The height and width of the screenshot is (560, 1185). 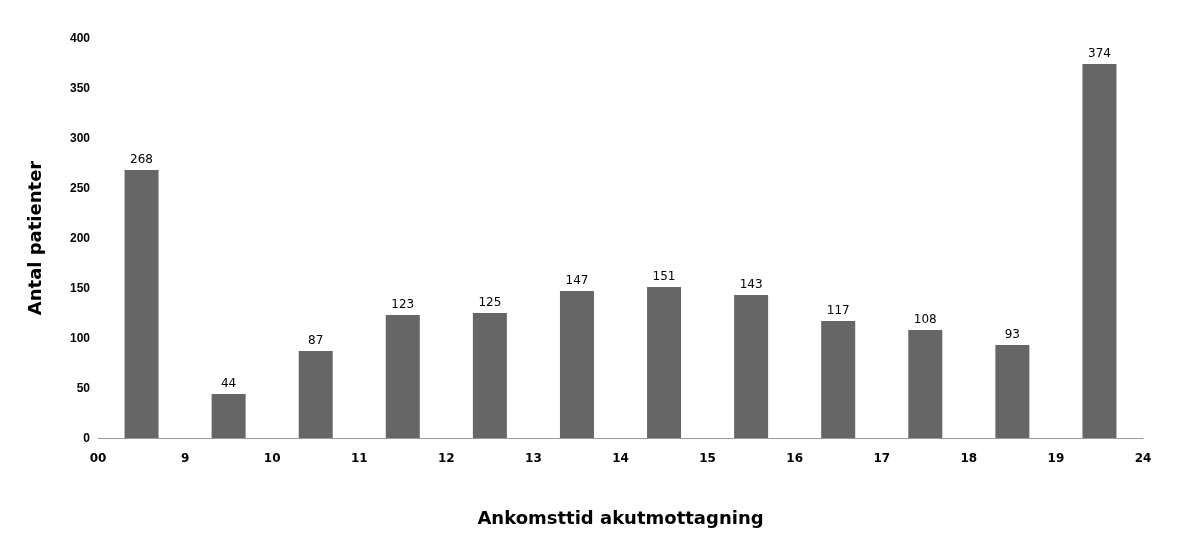 What do you see at coordinates (664, 276) in the screenshot?
I see `data-label: 151` at bounding box center [664, 276].